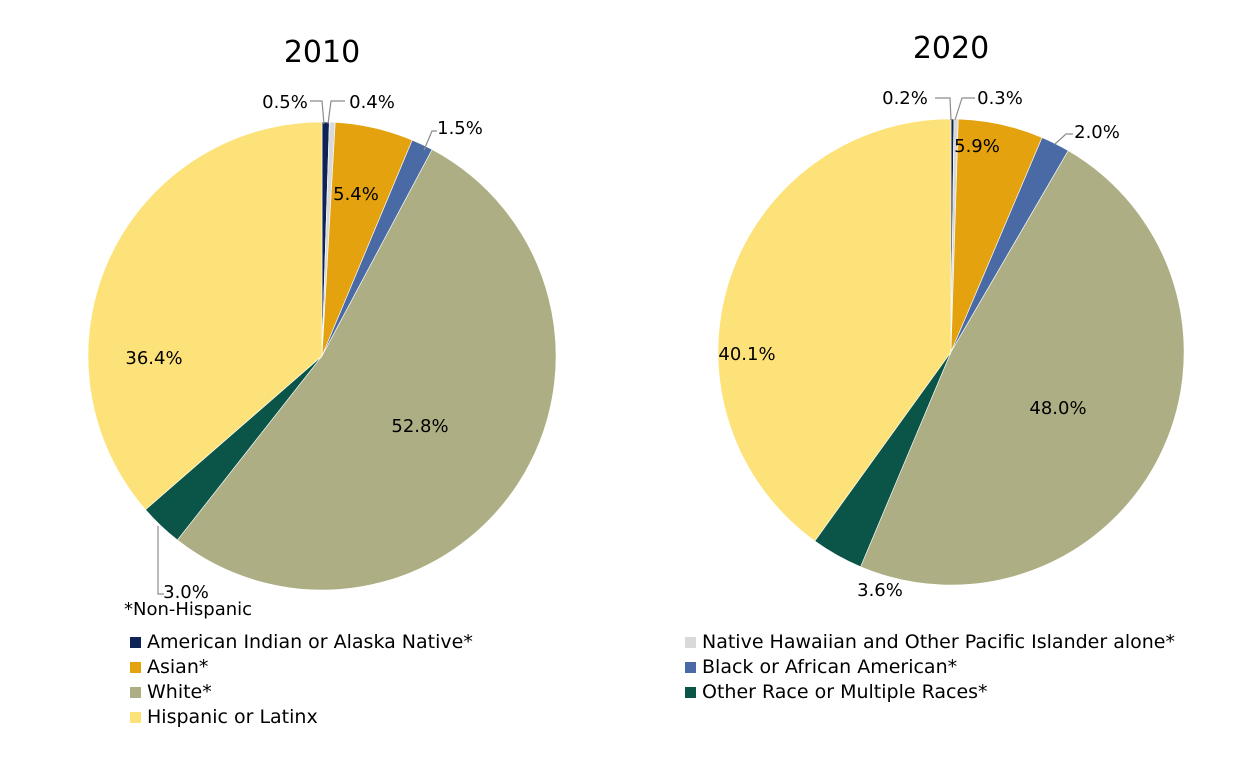 The image size is (1254, 759). Describe the element at coordinates (310, 642) in the screenshot. I see `legend-label: American Indian or Alaska Native*` at that location.